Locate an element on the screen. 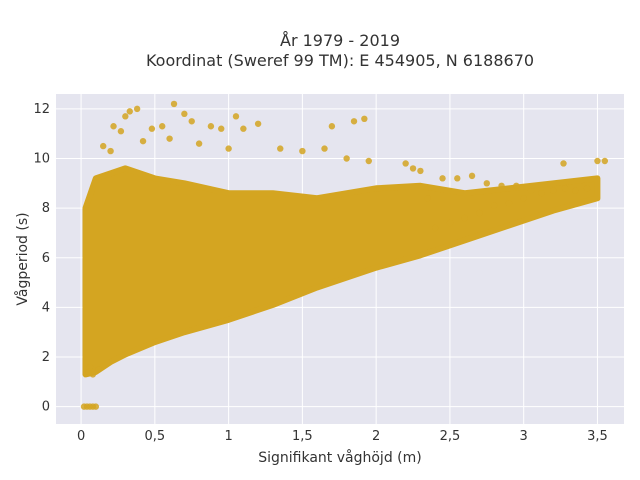 Image resolution: width=640 pixels, height=480 pixels. y-axis-ticks: 0 2 4 6 8 10 12 is located at coordinates (41, 258).